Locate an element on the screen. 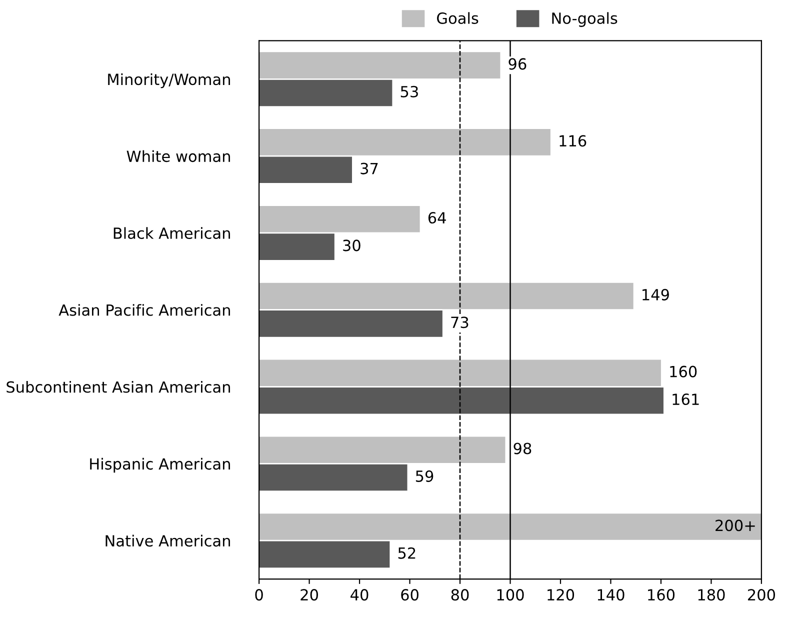  x-tick-label: 100 is located at coordinates (510, 595).